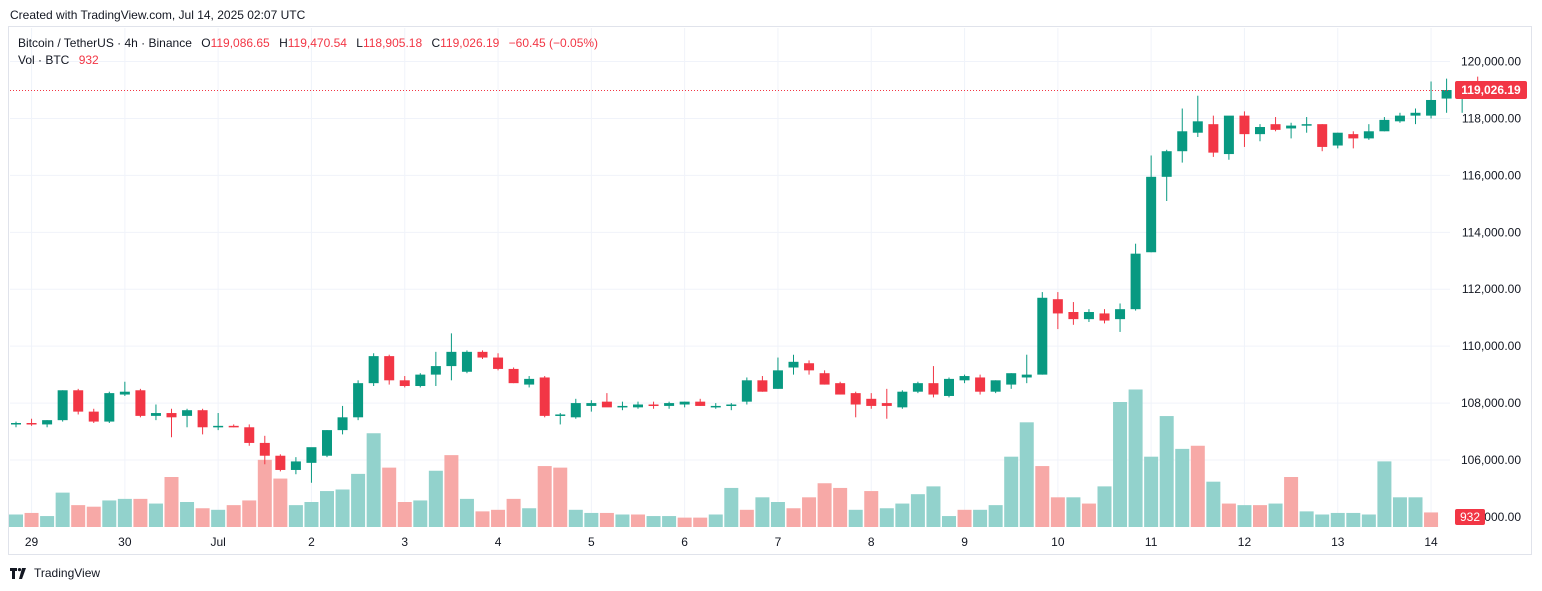 This screenshot has width=1542, height=591. I want to click on y-tick-label: 000.00, so click(1502, 517).